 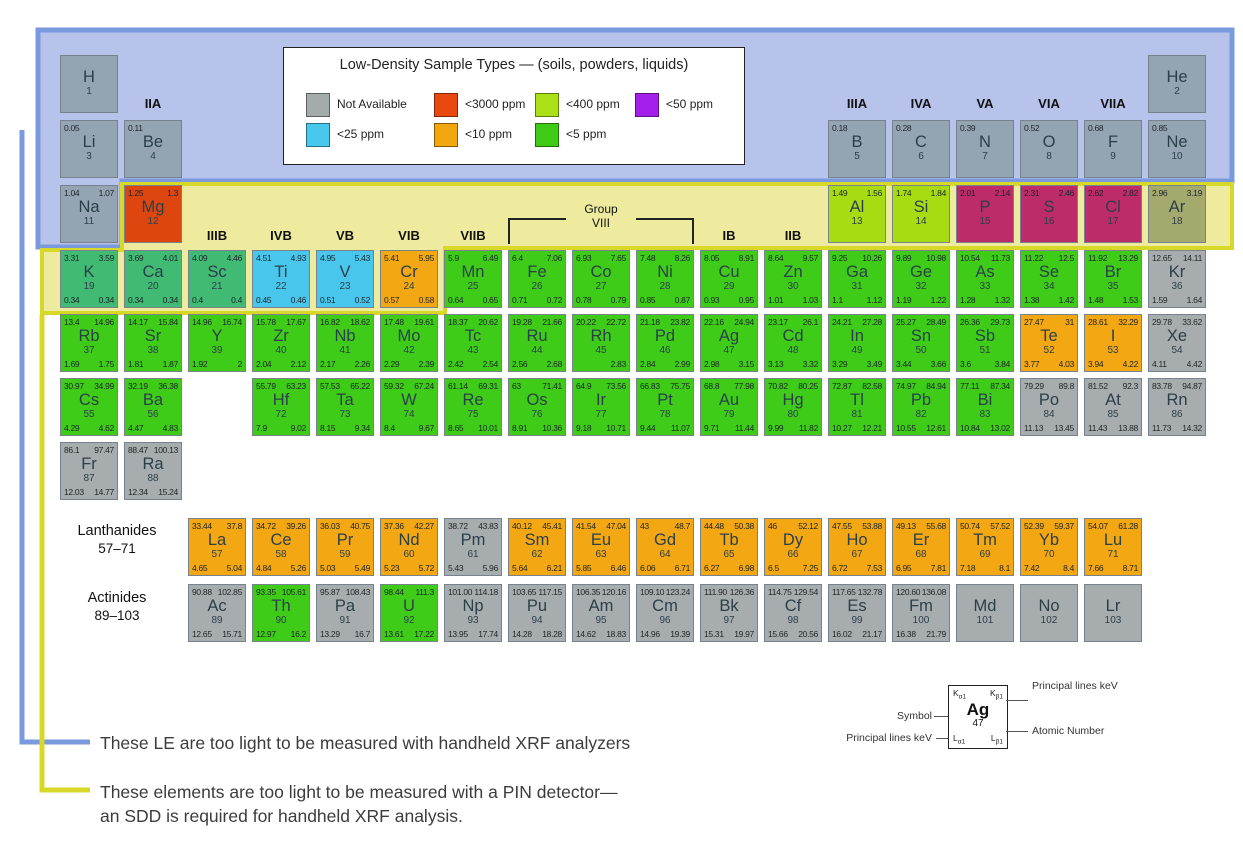 What do you see at coordinates (793, 336) in the screenshot?
I see `element-symbol: Cd` at bounding box center [793, 336].